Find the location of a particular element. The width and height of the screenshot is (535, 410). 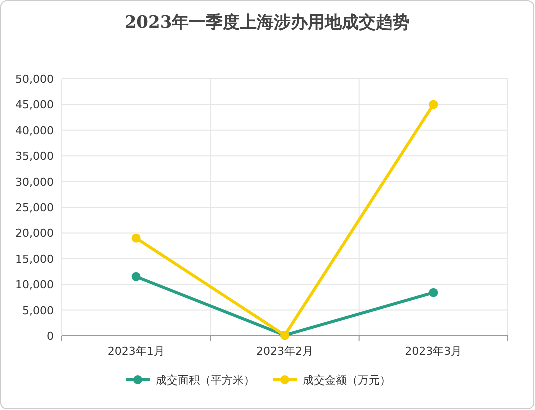

y-tick-label: 40,000 is located at coordinates (35, 131).